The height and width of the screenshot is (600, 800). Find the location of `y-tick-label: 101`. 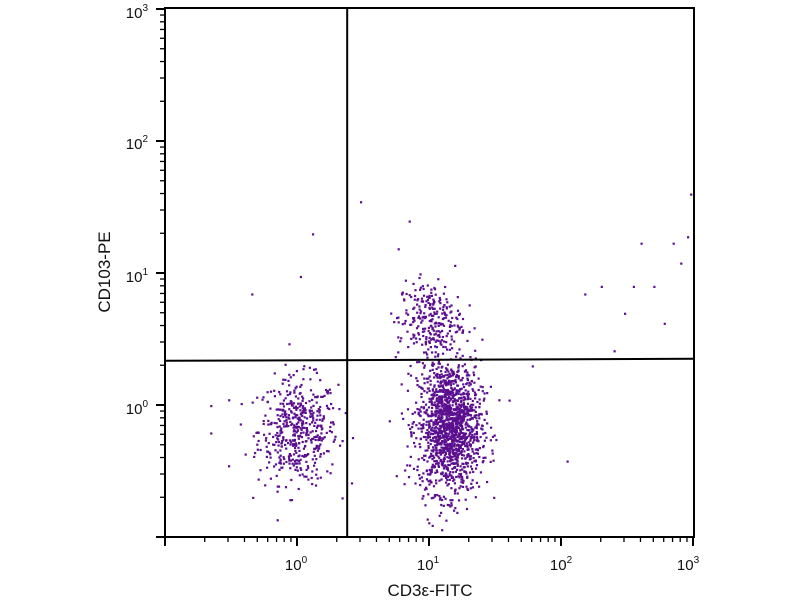

y-tick-label: 101 is located at coordinates (137, 276).